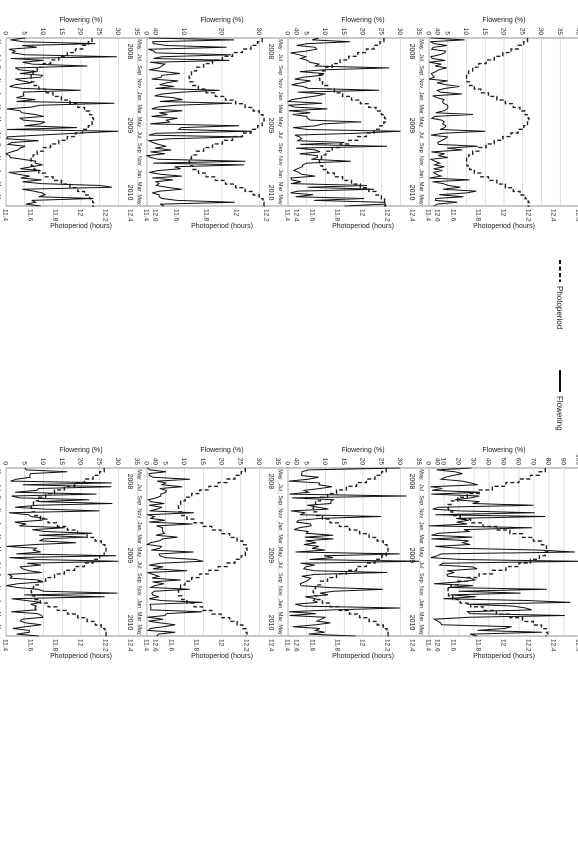 Image resolution: width=578 pixels, height=858 pixels. Describe the element at coordinates (559, 307) in the screenshot. I see `legend-label-photoperiod: Photoperiod` at that location.